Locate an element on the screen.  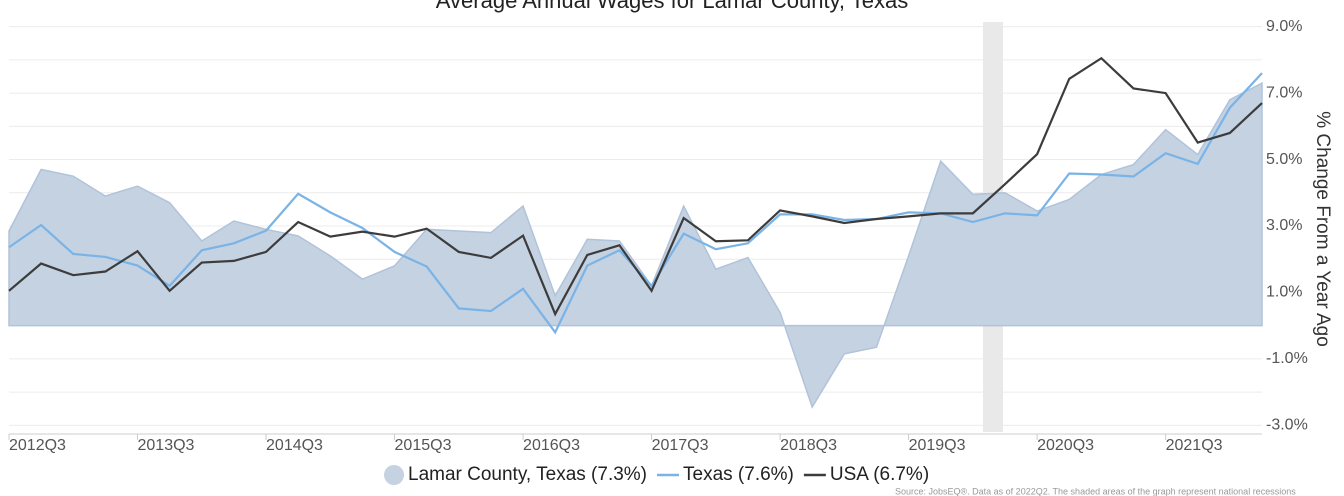
x-tick-label: 2017Q3 is located at coordinates (680, 445).